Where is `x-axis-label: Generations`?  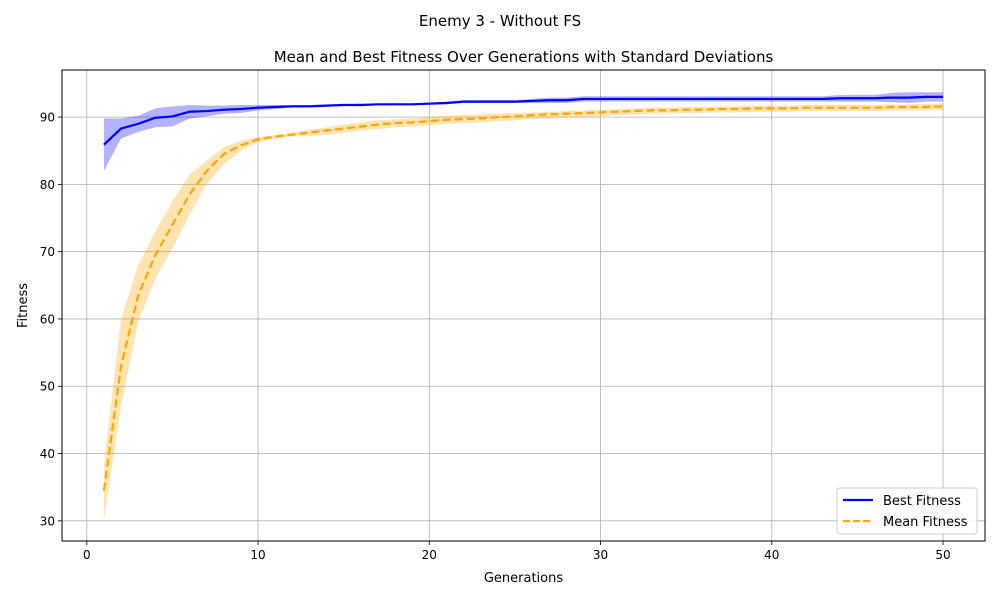 x-axis-label: Generations is located at coordinates (524, 578).